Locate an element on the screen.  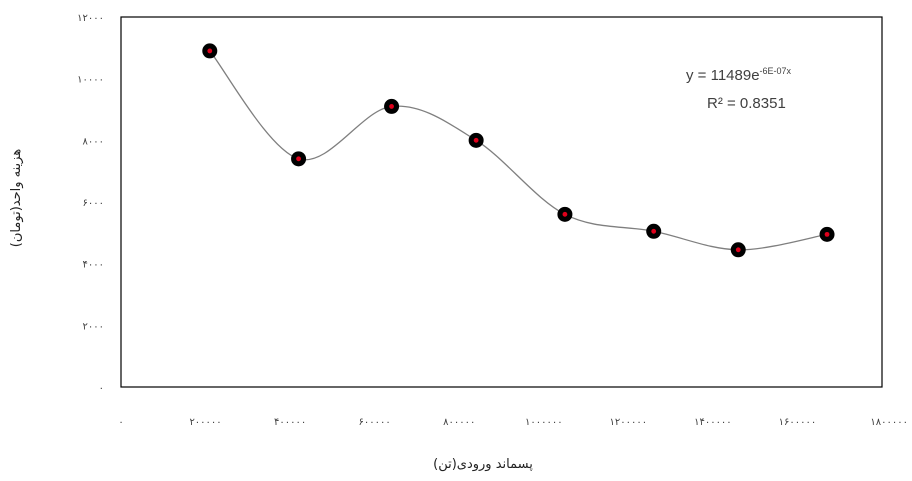
x-tick-label: ۱۶۰۰۰۰۰ is located at coordinates (798, 422).